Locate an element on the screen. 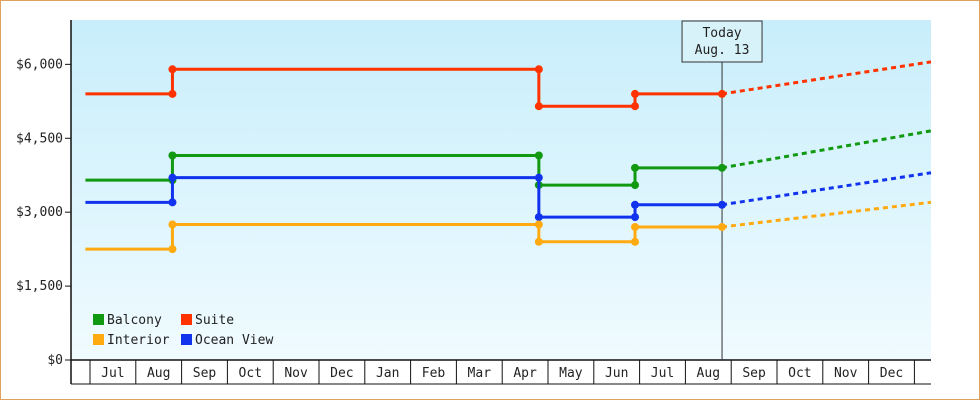 The image size is (980, 400). month-label: Feb is located at coordinates (434, 373).